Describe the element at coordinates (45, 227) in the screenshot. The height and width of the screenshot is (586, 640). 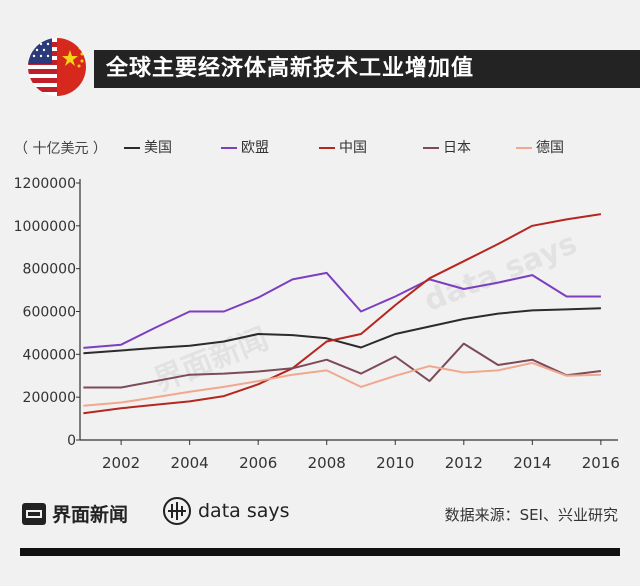
I see `y-tick-label: 1000000` at that location.